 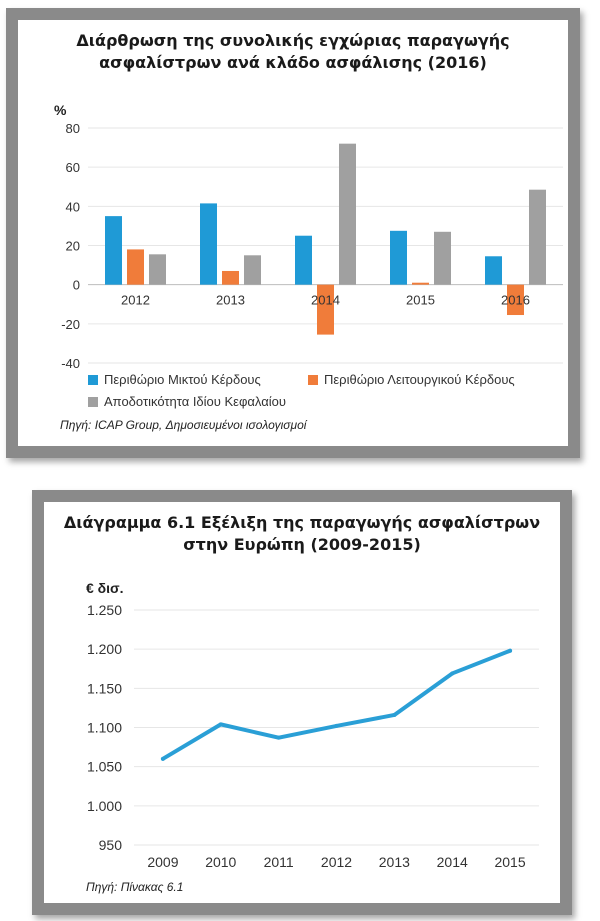 I want to click on y-tick-label: 60, so click(x=73, y=167).